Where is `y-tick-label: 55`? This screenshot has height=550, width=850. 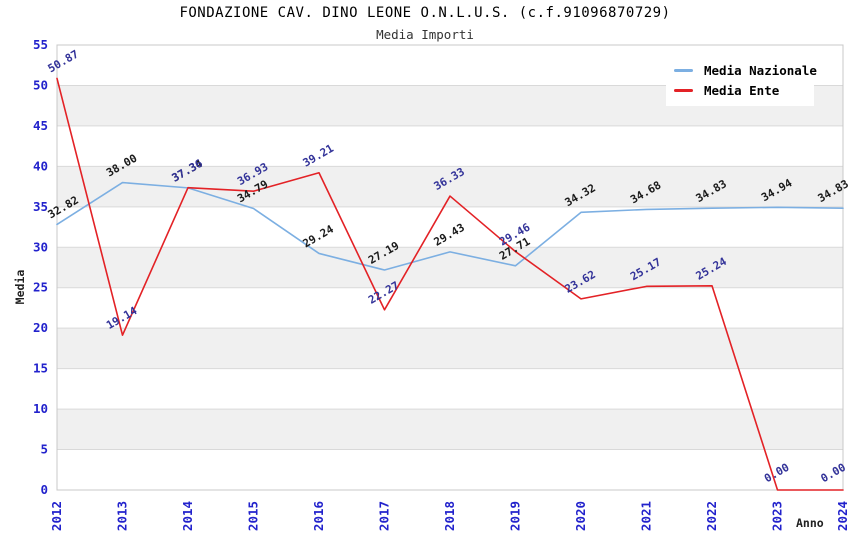 y-tick-label: 55 is located at coordinates (40, 44).